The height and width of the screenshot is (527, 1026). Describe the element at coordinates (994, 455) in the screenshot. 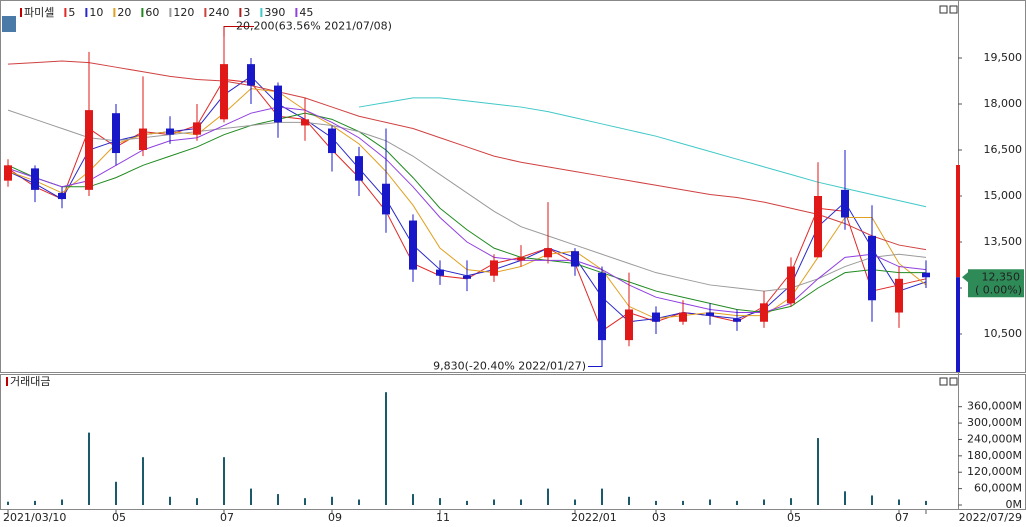

I see `y-tick-label: 180,000M` at that location.